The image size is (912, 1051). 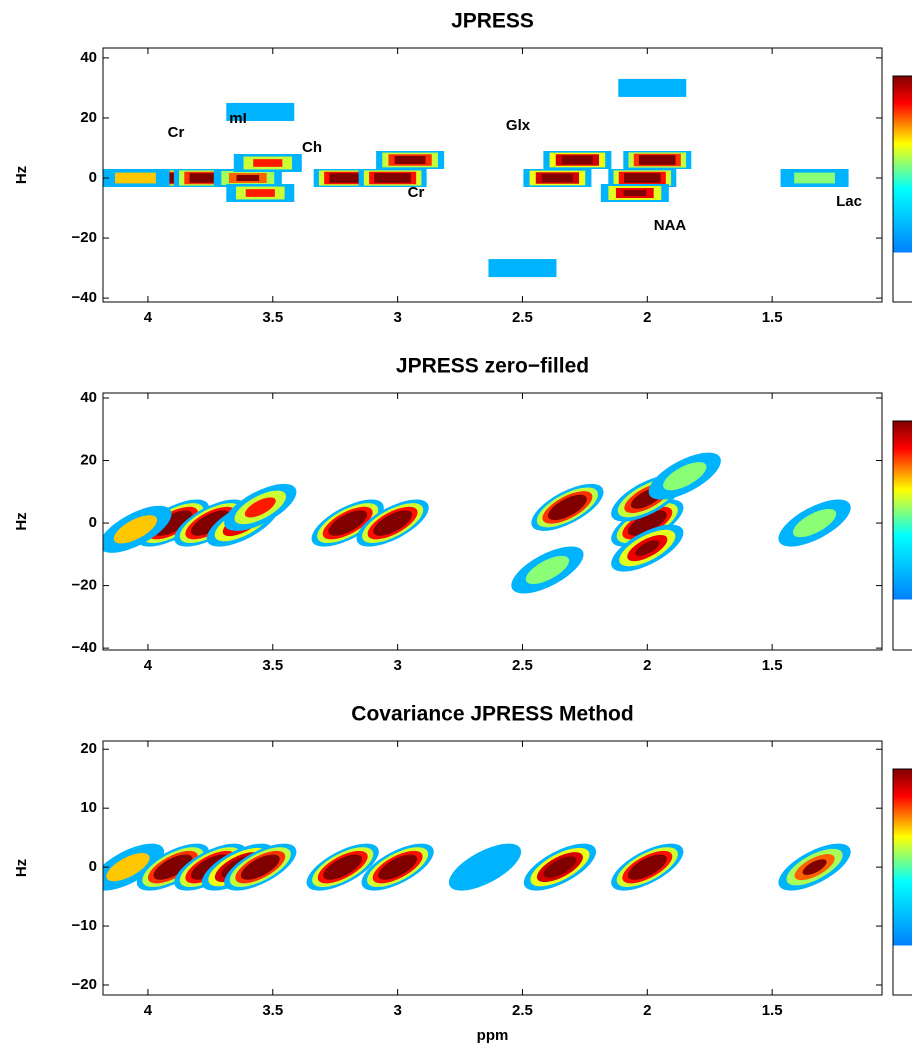 I want to click on x-tick-label: 2.5, so click(x=522, y=1010).